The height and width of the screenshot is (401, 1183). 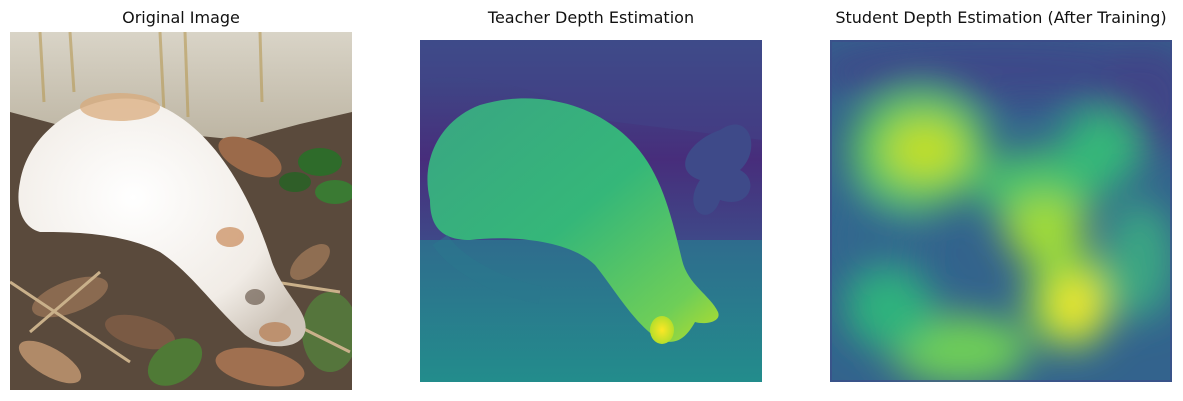 I want to click on panel-title-teacher: Teacher Depth Estimation, so click(x=591, y=17).